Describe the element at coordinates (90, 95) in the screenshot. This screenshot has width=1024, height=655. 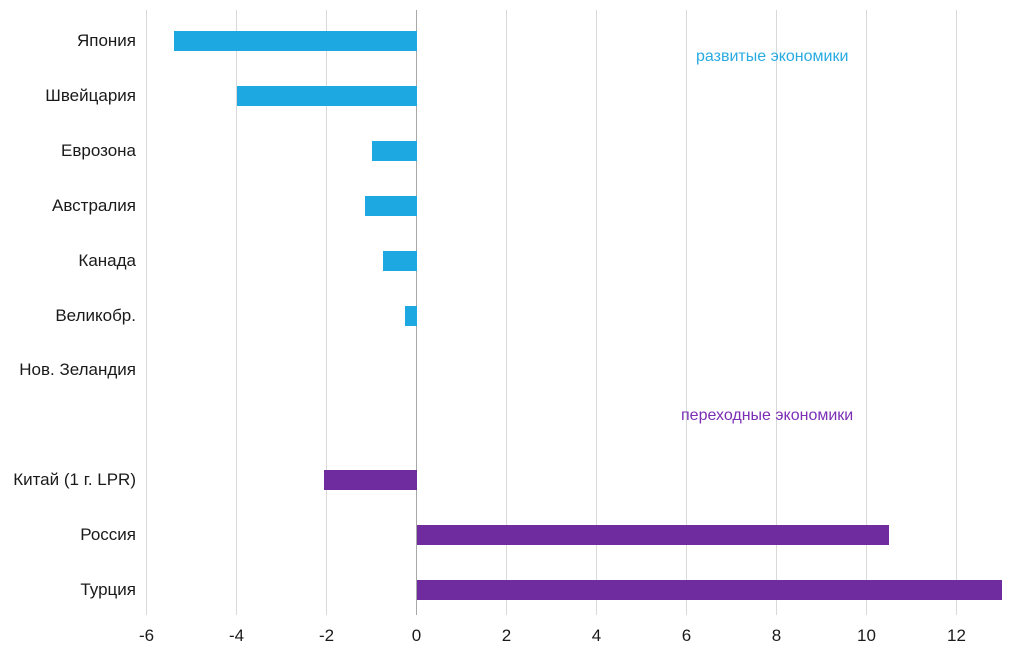
I see `category-label: Швейцария` at that location.